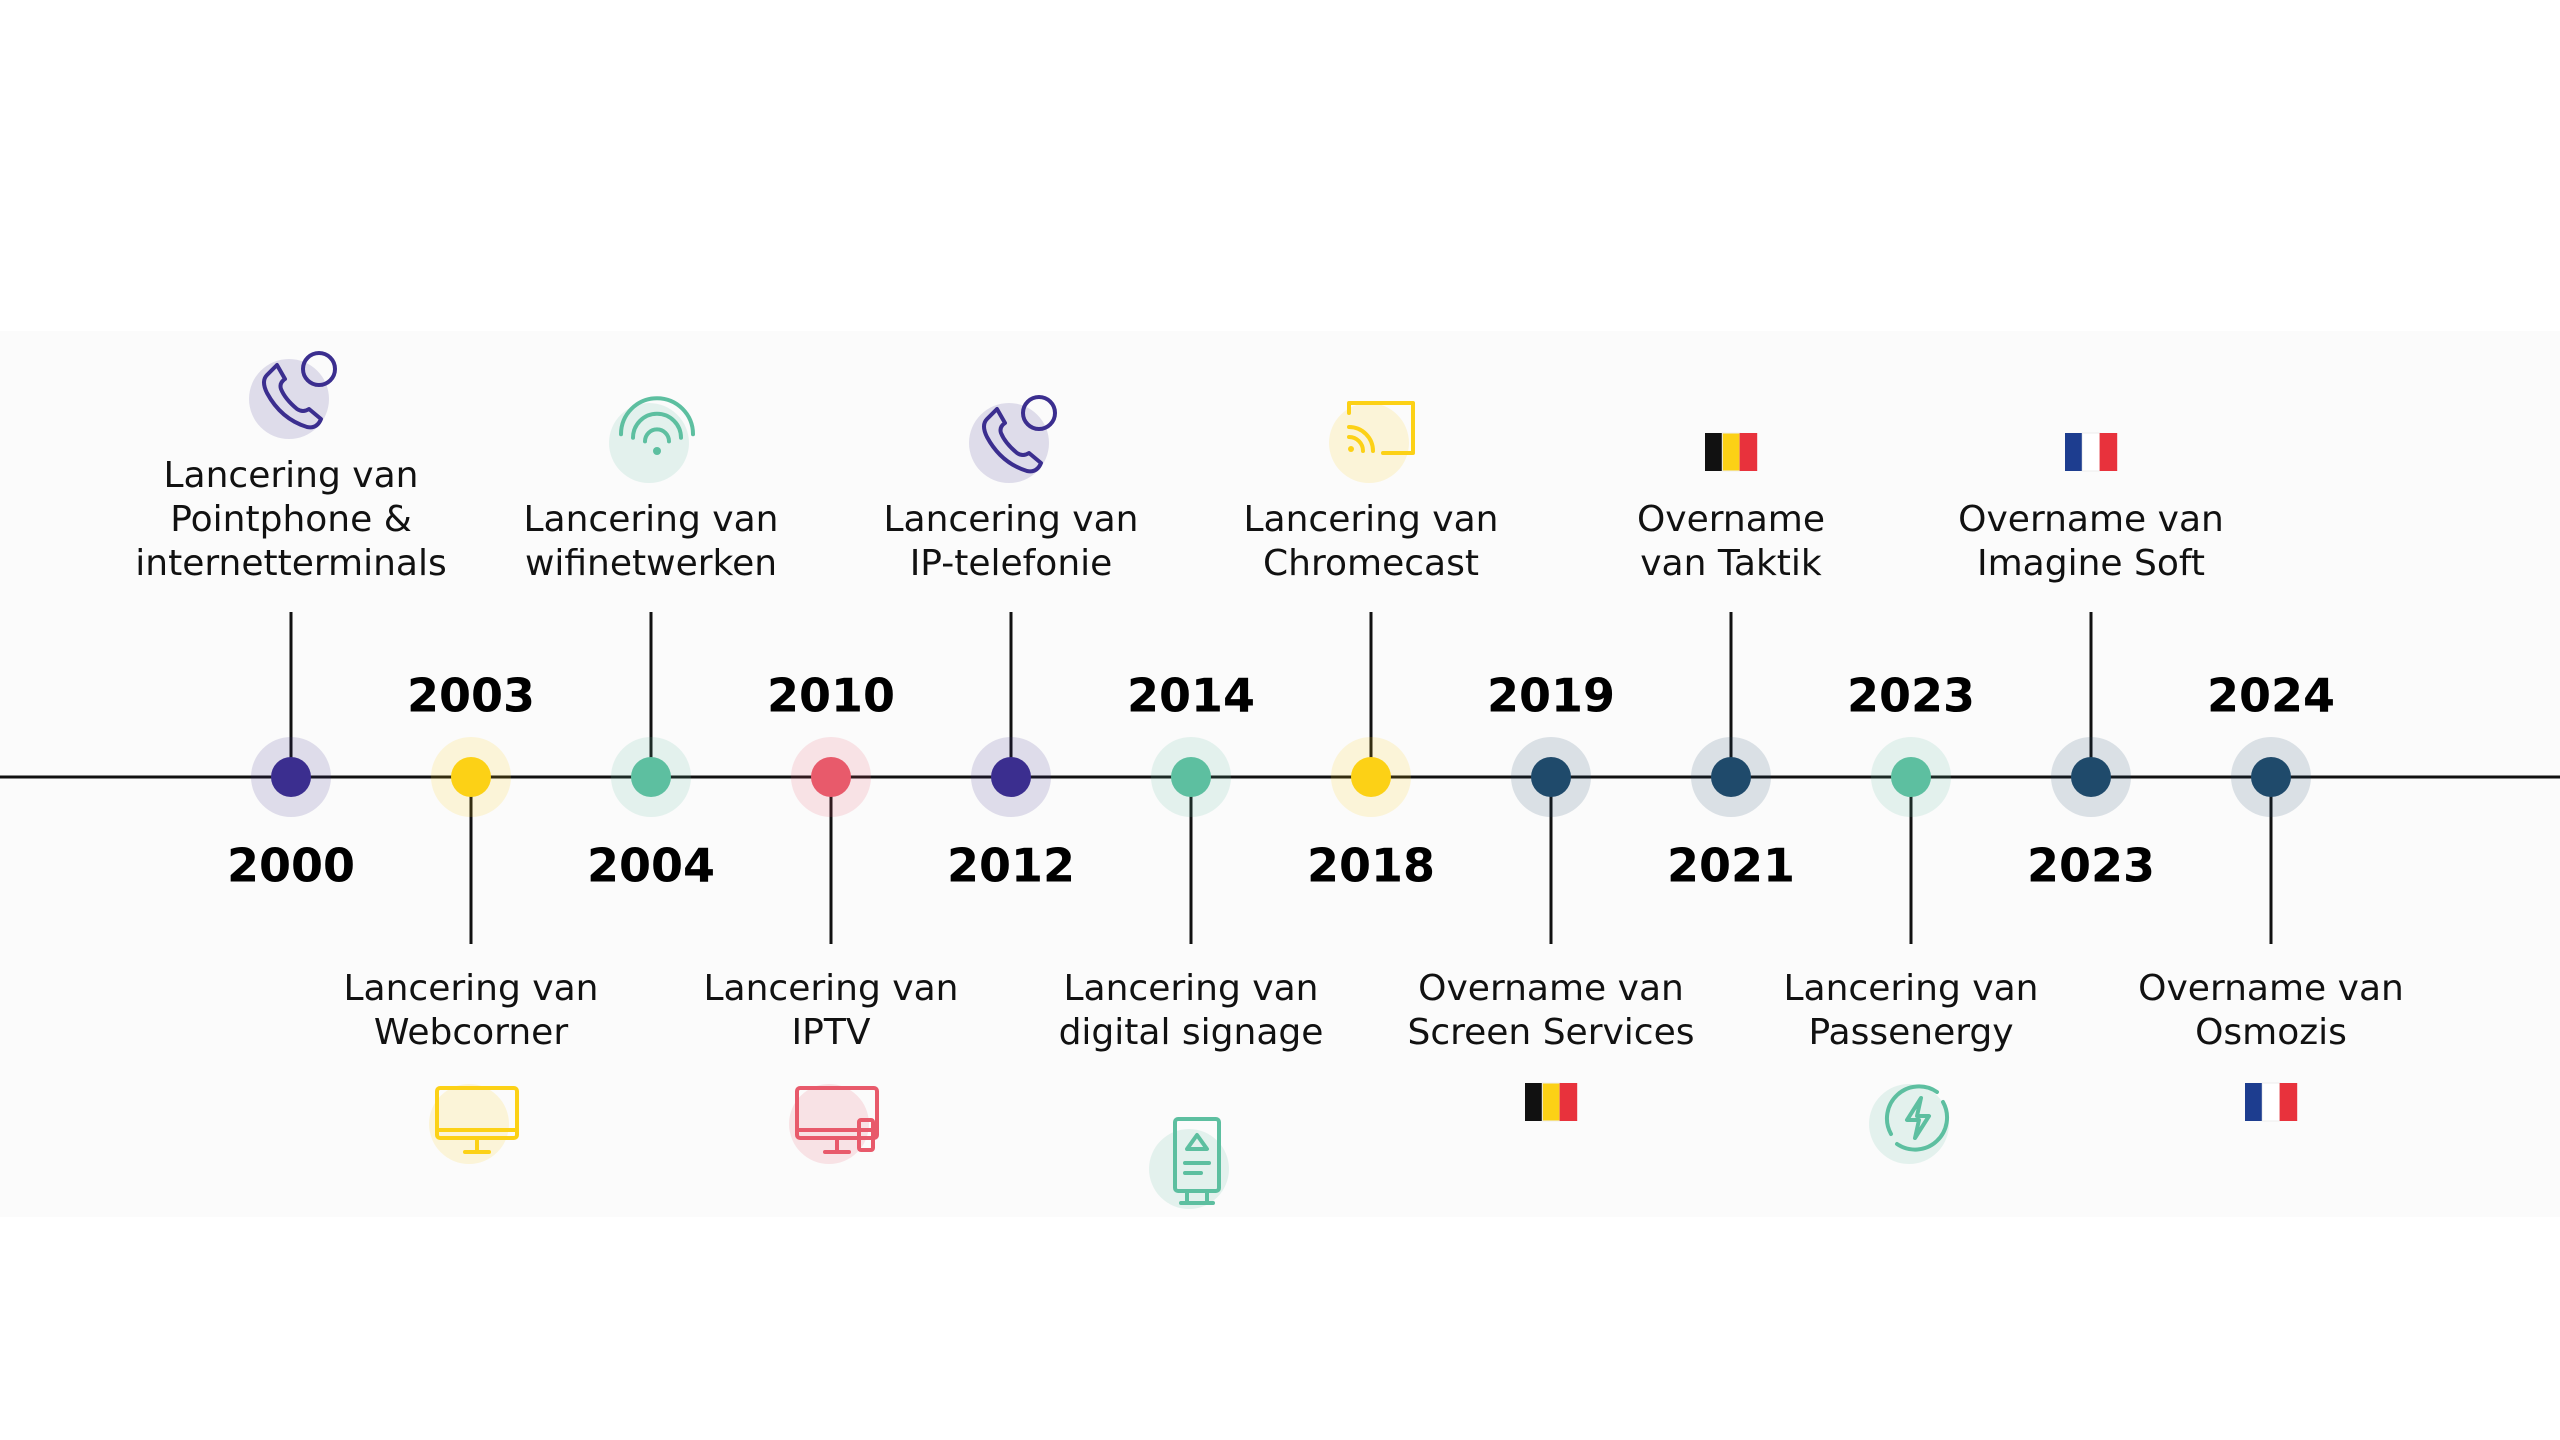 This screenshot has width=2560, height=1440. I want to click on year: 2004, so click(651, 866).